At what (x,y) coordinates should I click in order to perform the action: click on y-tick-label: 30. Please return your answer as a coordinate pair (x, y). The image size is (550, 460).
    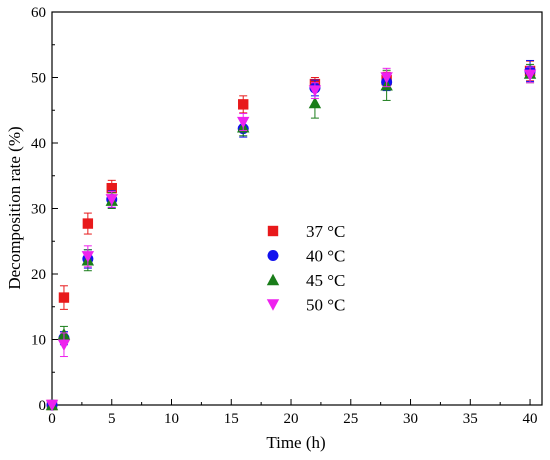
    Looking at the image, I should click on (38, 210).